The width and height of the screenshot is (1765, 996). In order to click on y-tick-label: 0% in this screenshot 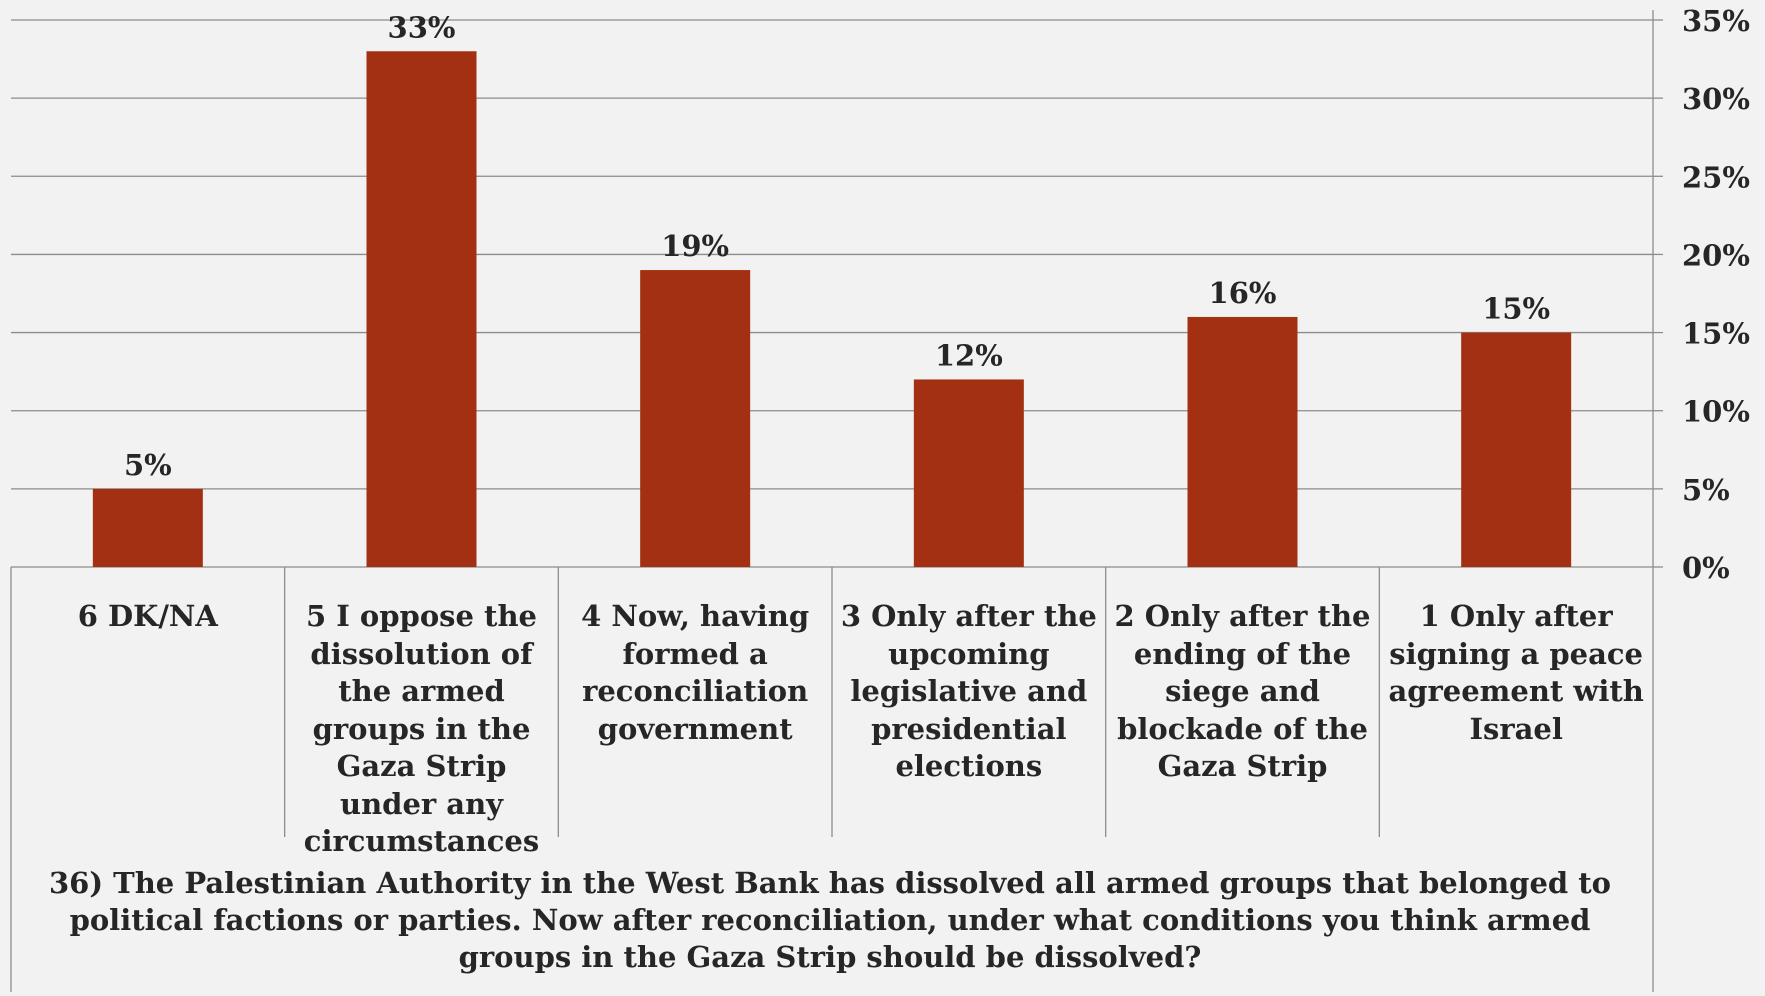, I will do `click(1706, 568)`.